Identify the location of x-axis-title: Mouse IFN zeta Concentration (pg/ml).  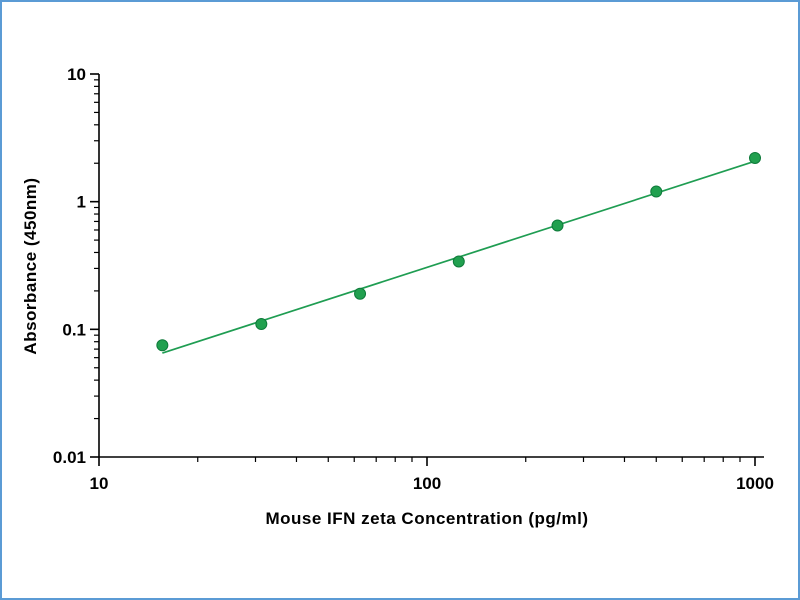
(426, 518).